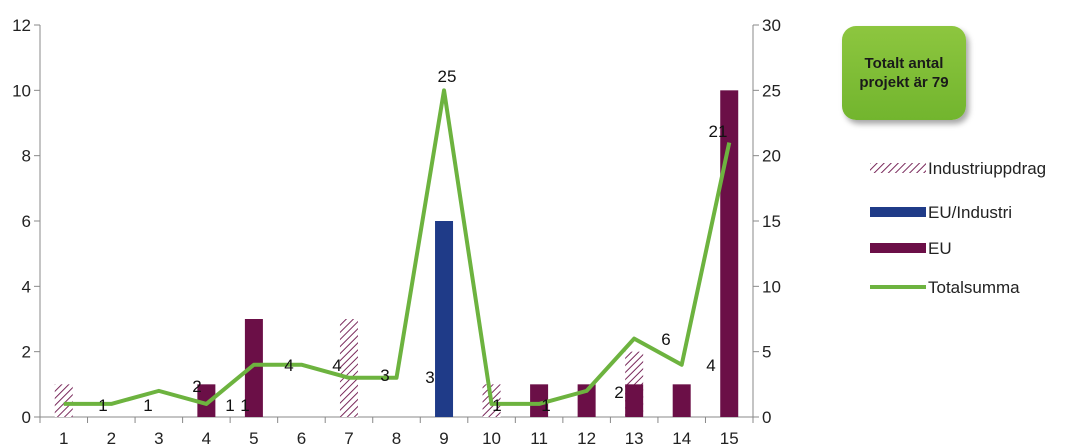 Image resolution: width=1076 pixels, height=448 pixels. I want to click on y-tick-left-label: 0, so click(26, 417).